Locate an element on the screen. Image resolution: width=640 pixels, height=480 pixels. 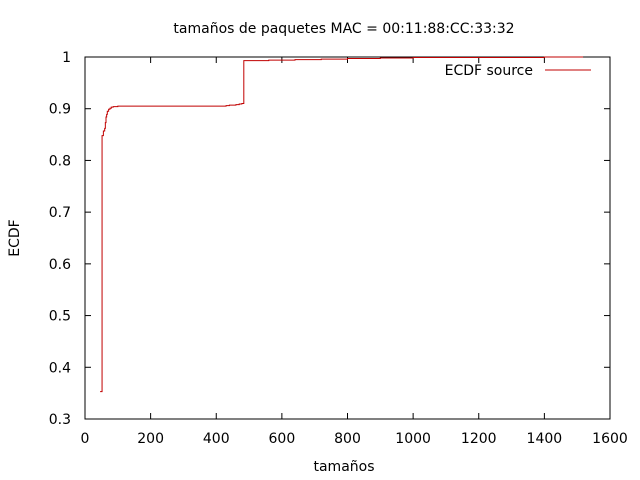
legend-label: ECDF source is located at coordinates (489, 71).